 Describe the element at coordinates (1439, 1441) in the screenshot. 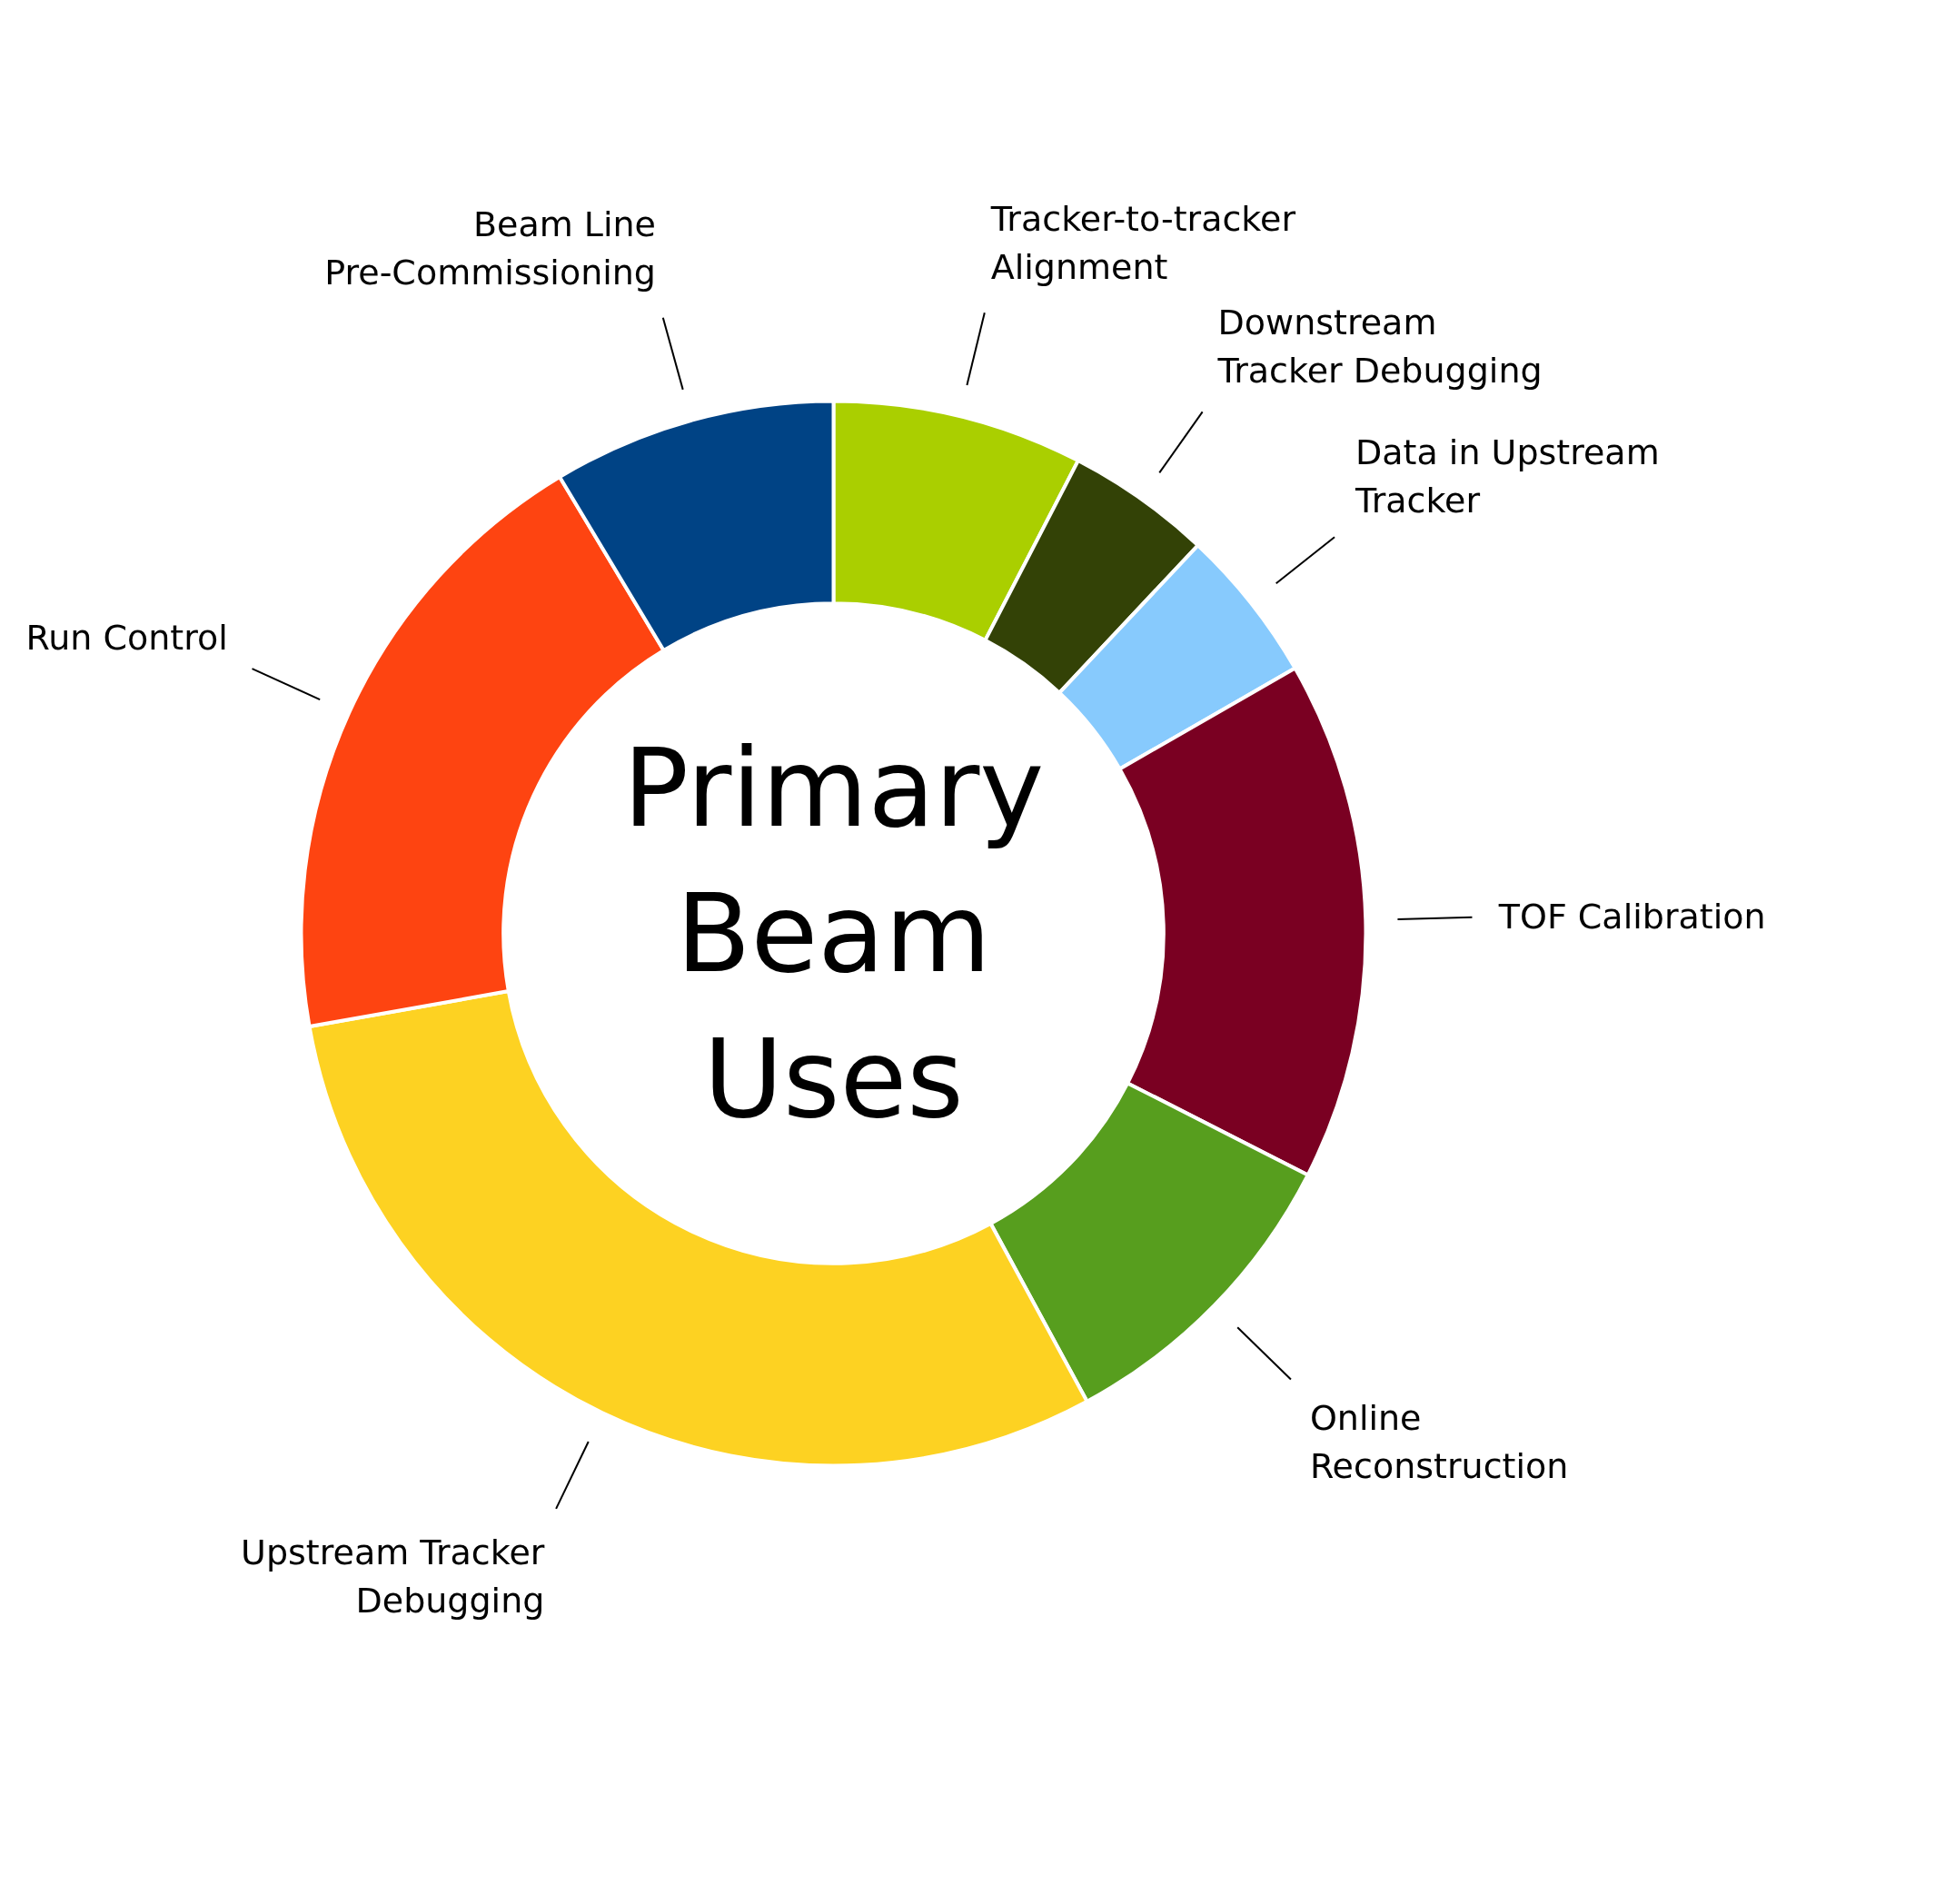

I see `slice-label: Online Reconstruction` at that location.